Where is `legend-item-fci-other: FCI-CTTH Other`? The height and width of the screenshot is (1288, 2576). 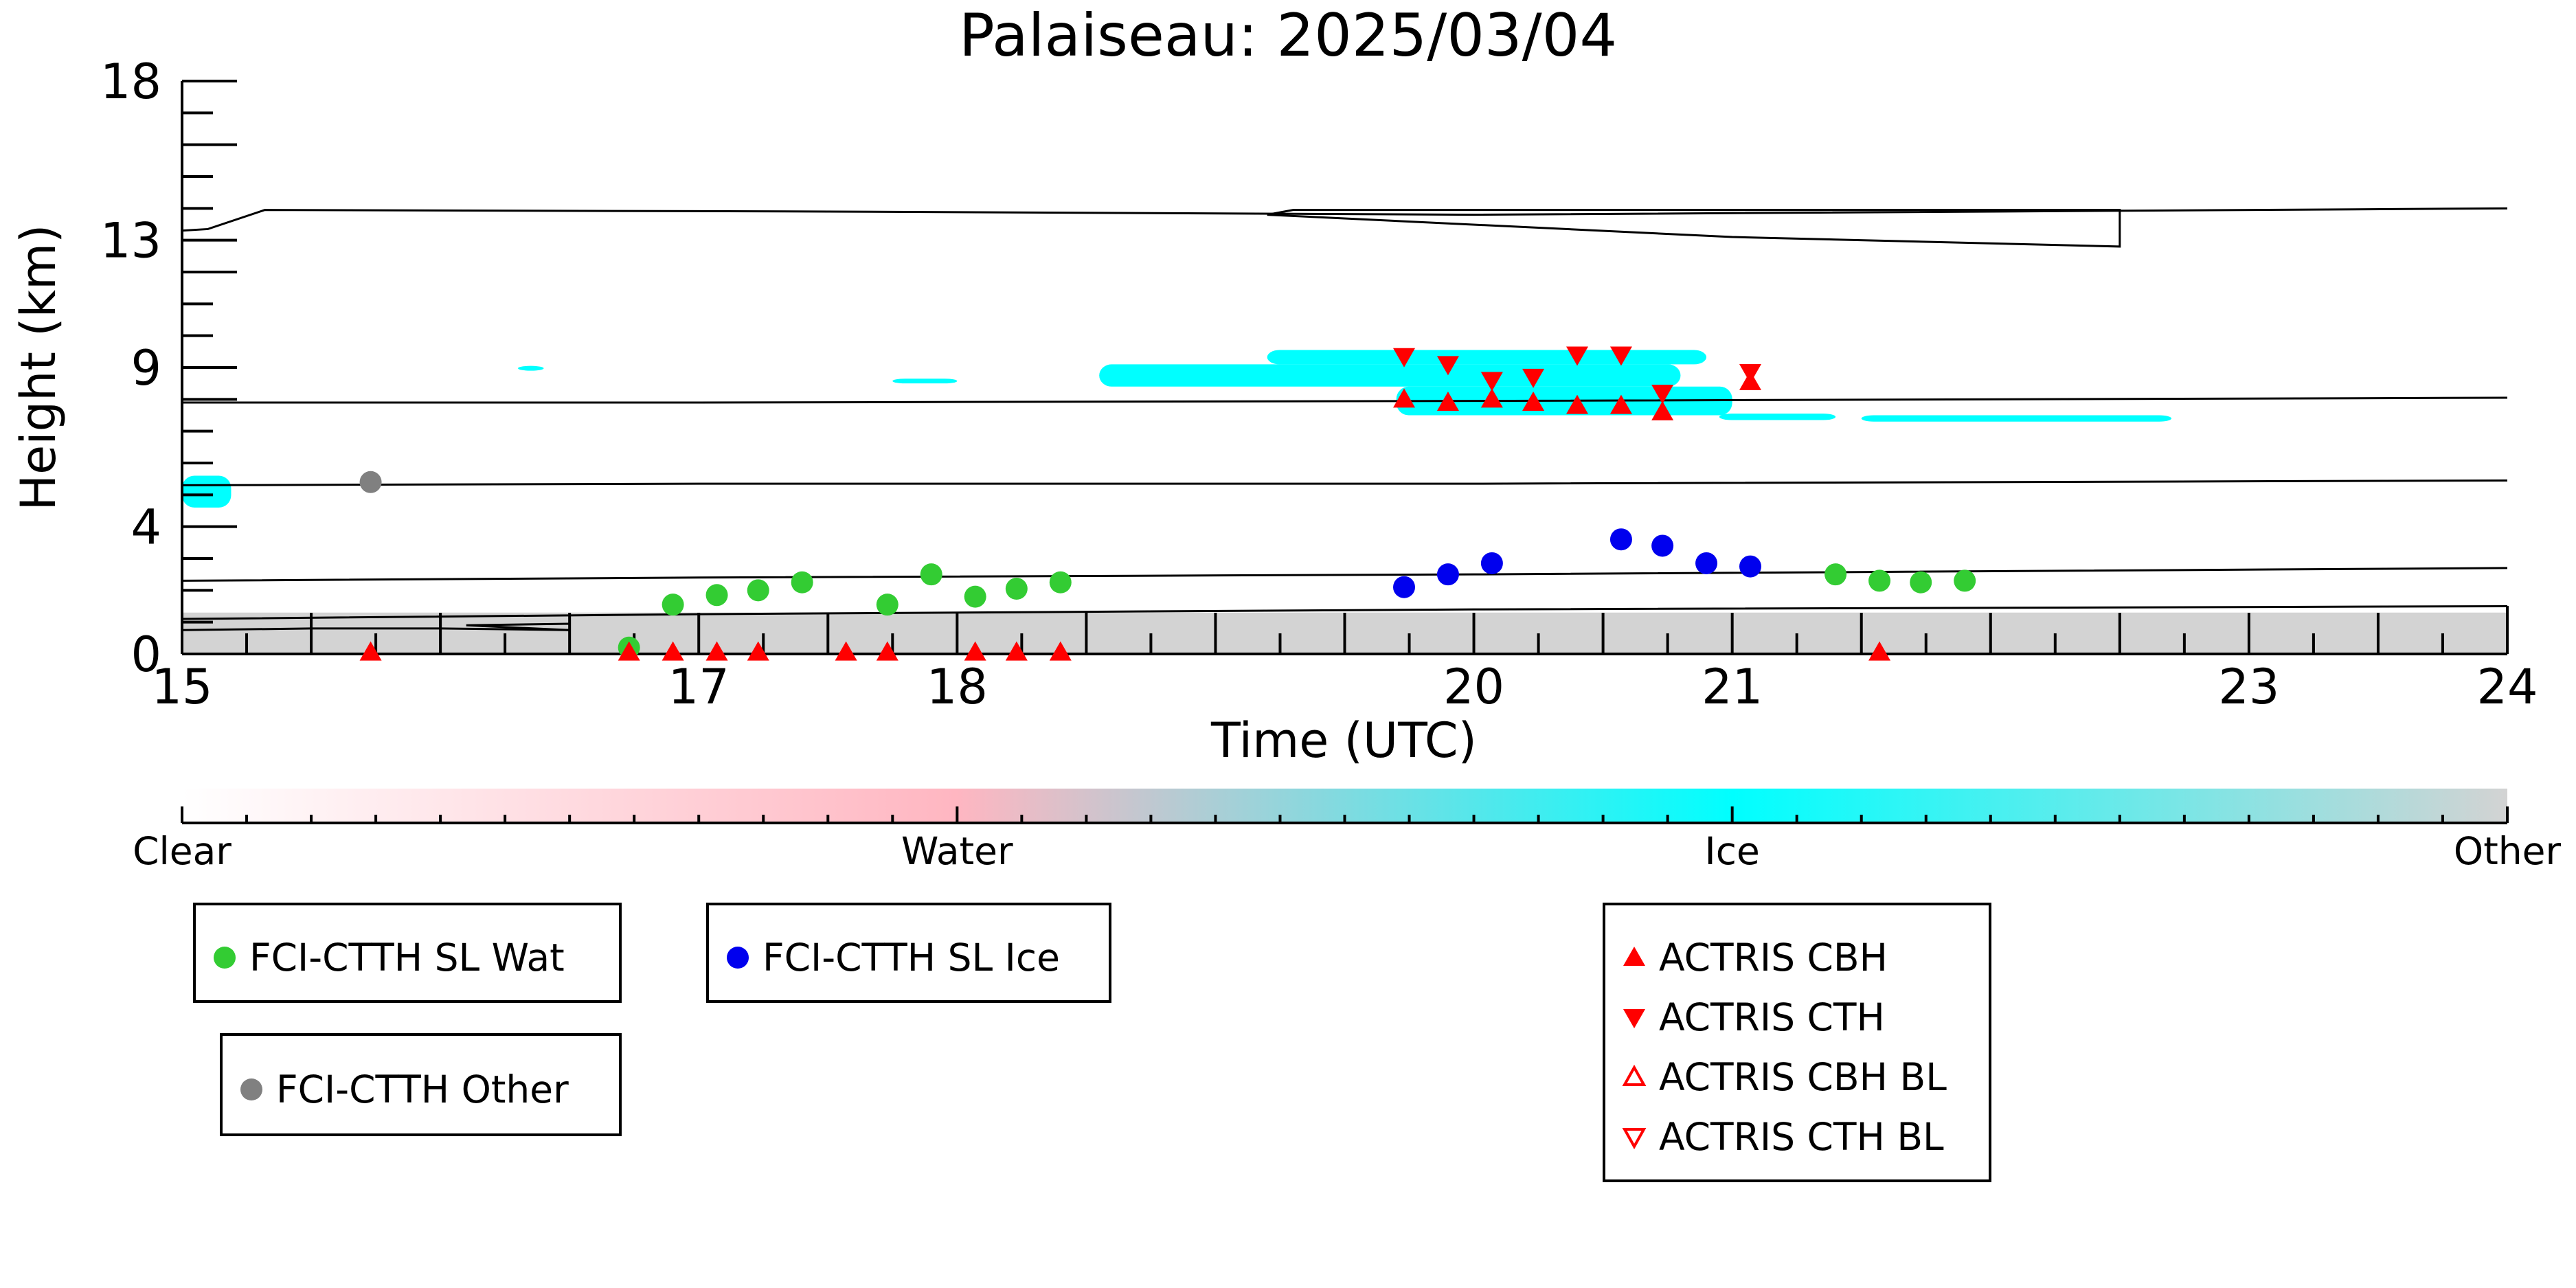
legend-item-fci-other: FCI-CTTH Other is located at coordinates (402, 1089).